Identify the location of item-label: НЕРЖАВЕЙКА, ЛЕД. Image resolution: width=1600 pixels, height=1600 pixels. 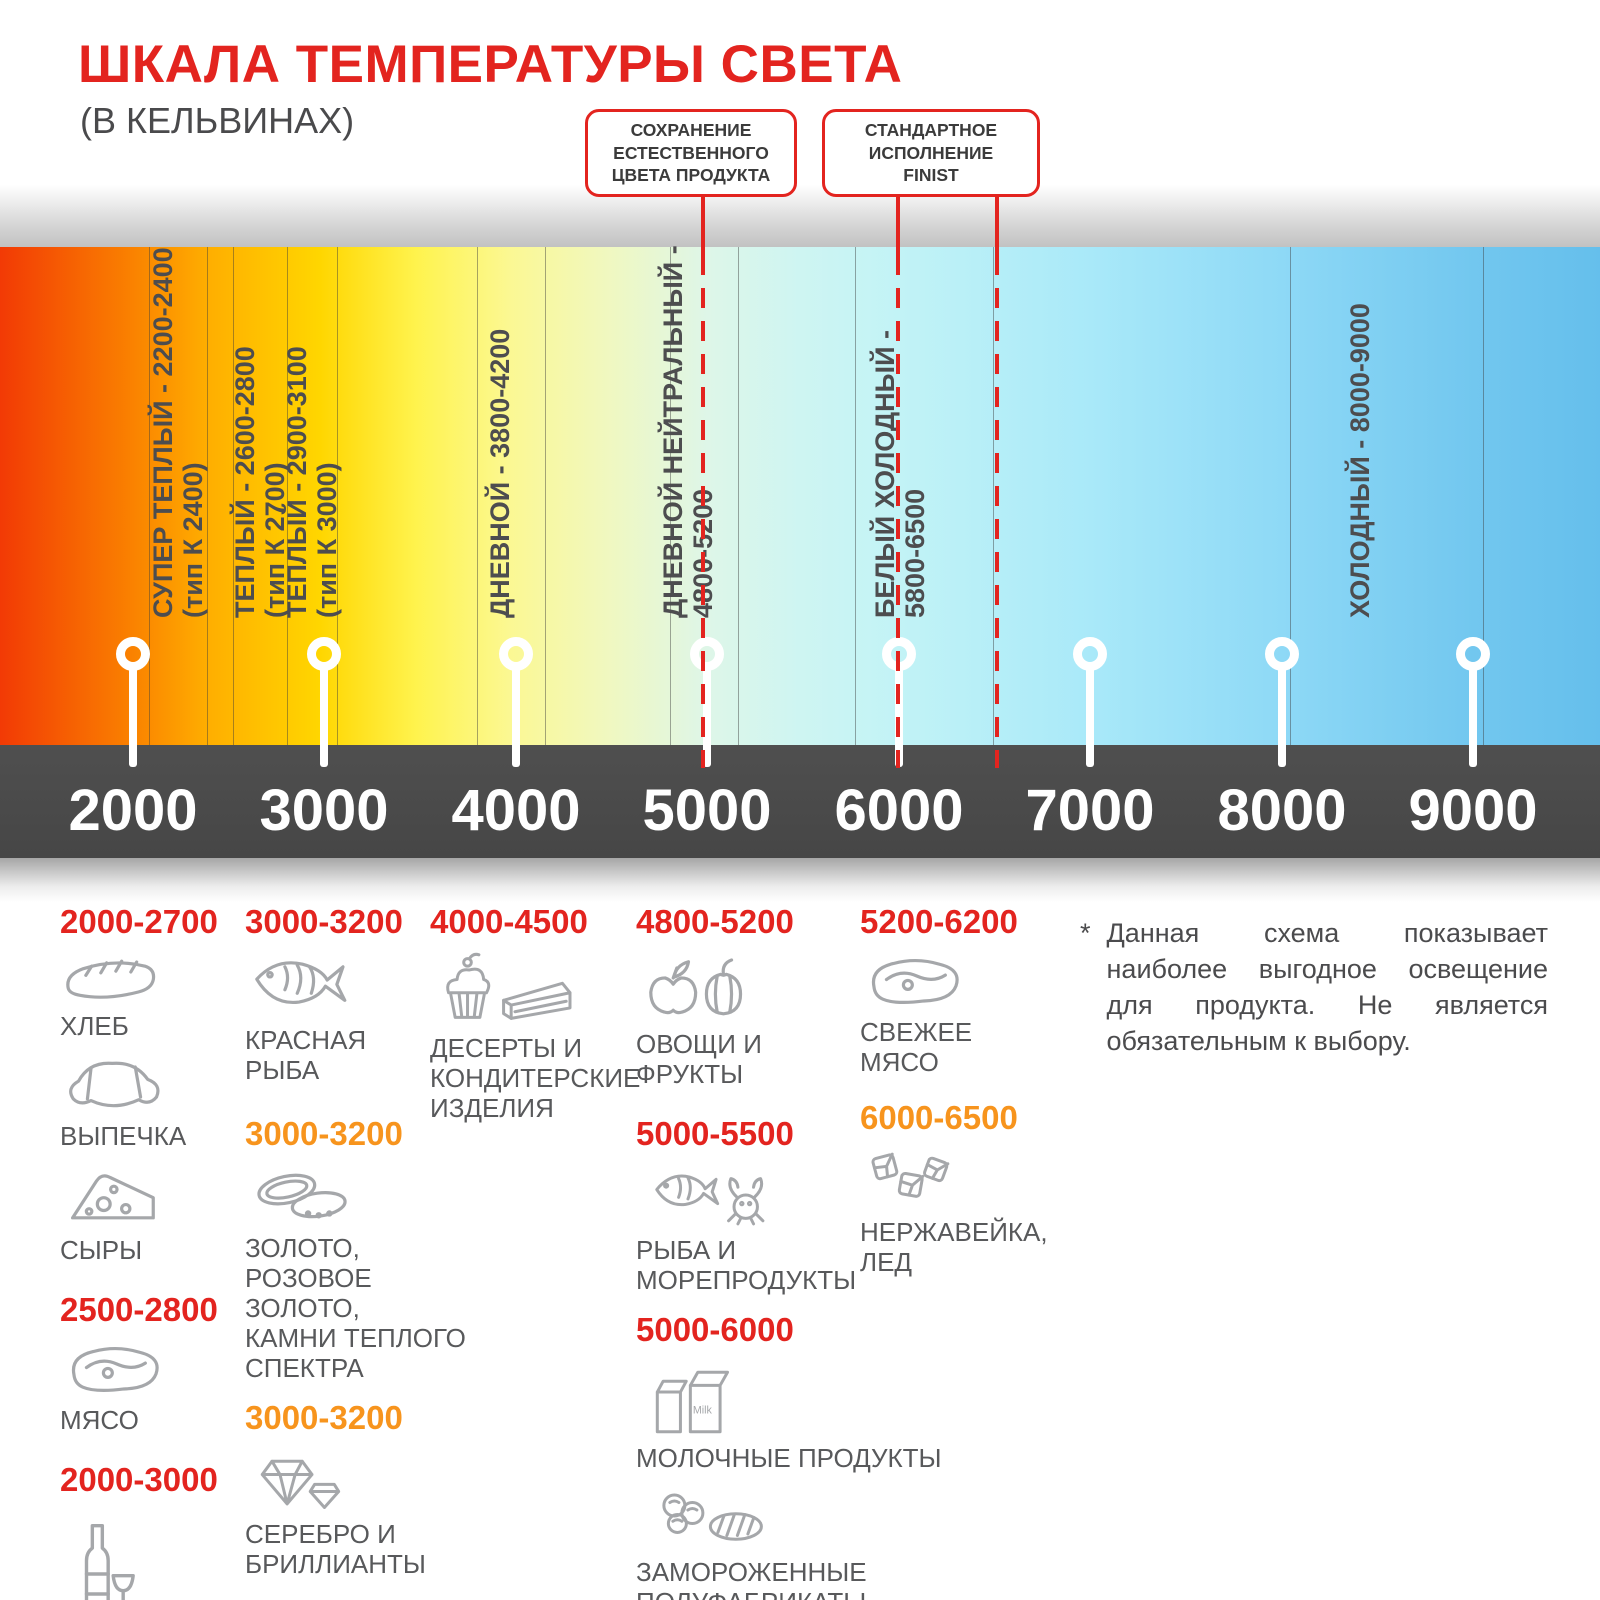
(954, 1247).